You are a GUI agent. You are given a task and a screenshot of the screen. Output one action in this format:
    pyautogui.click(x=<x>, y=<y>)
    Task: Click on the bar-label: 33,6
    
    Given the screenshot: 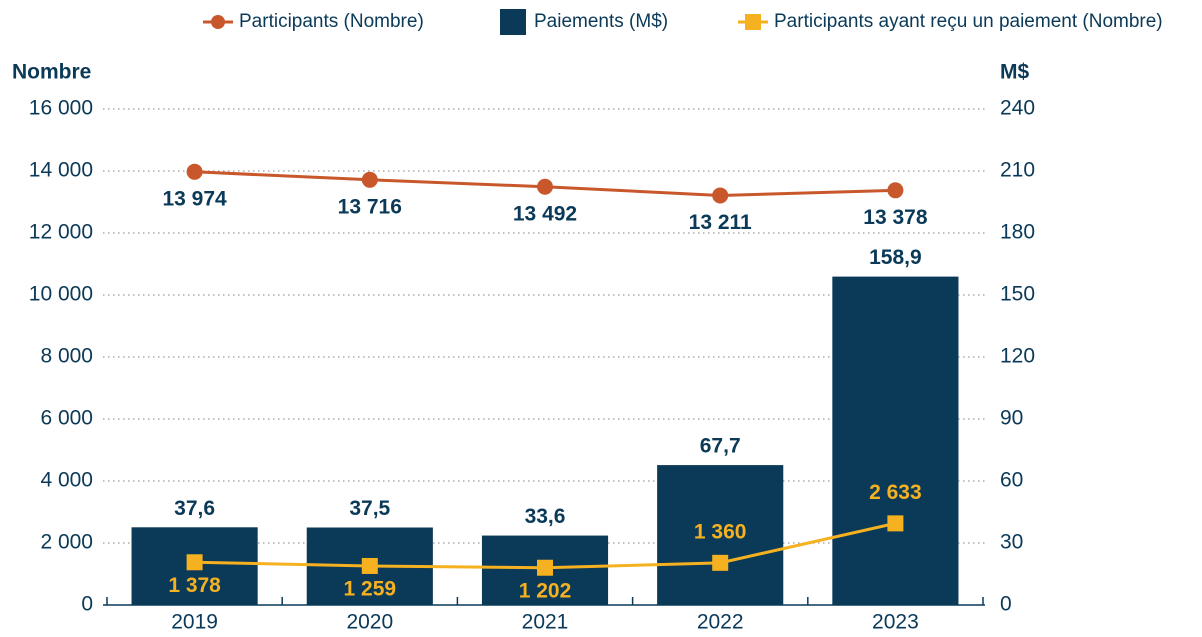 What is the action you would take?
    pyautogui.click(x=545, y=516)
    